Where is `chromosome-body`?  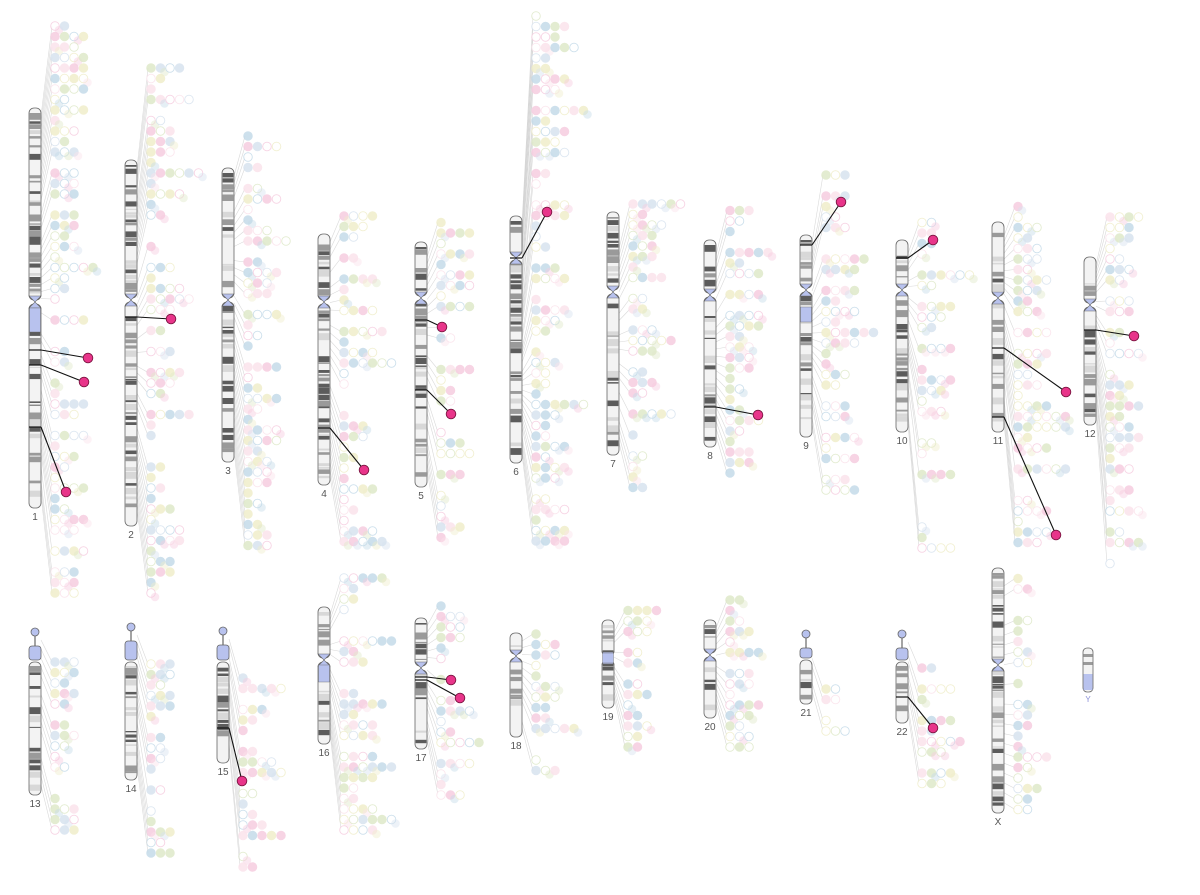
chromosome-body is located at coordinates (608, 664).